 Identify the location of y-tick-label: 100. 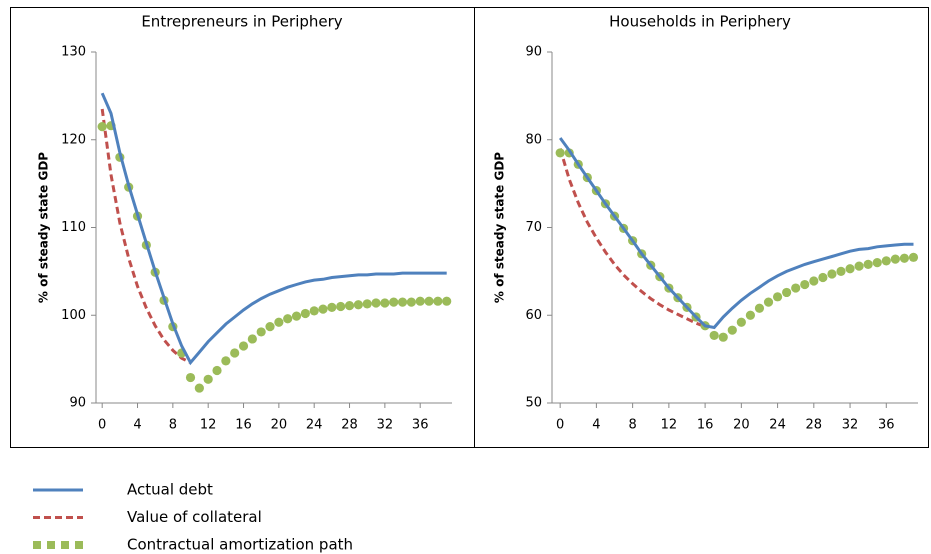
(73, 315).